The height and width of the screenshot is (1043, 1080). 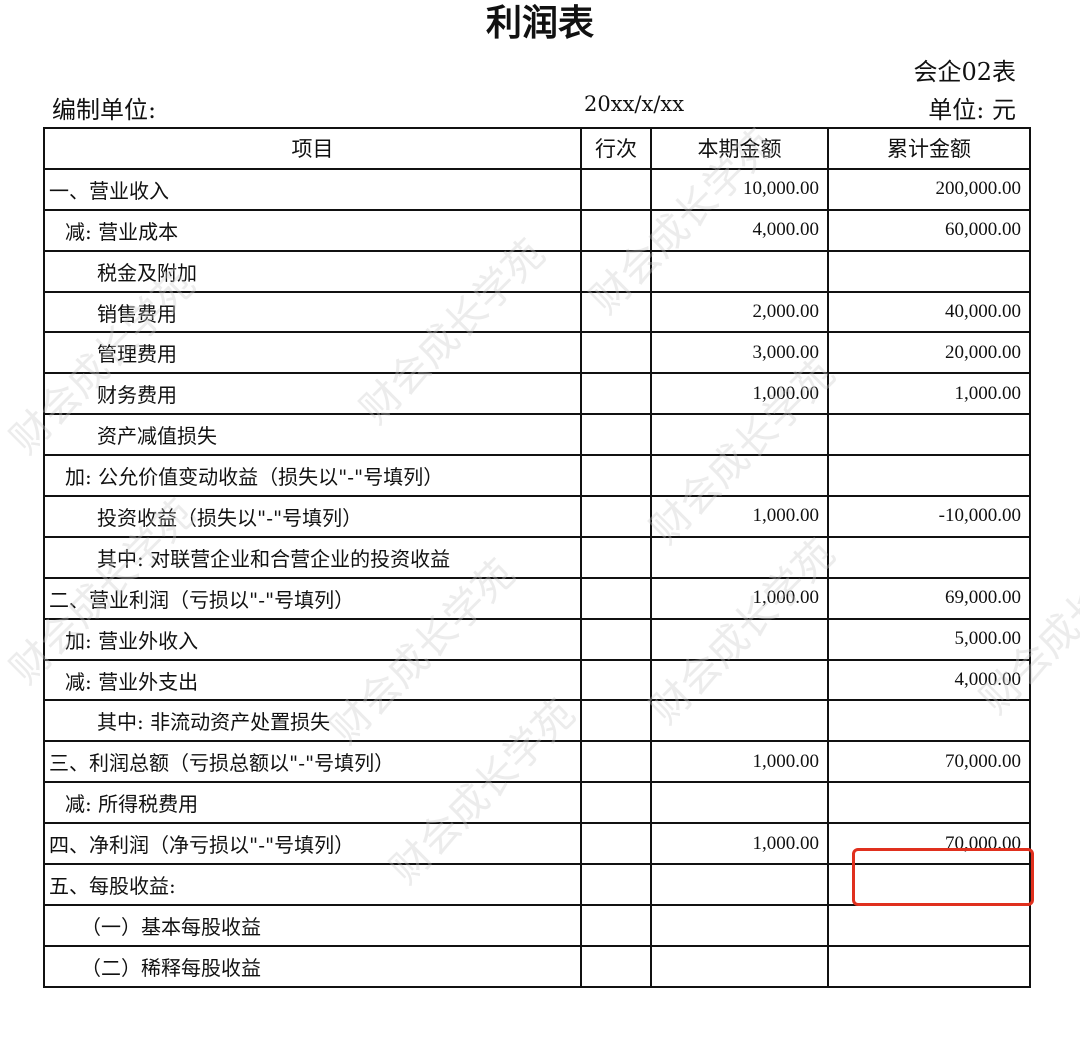 I want to click on table-row: 加: 公允价值变动收益（损失以"-"号填列）, so click(x=537, y=476).